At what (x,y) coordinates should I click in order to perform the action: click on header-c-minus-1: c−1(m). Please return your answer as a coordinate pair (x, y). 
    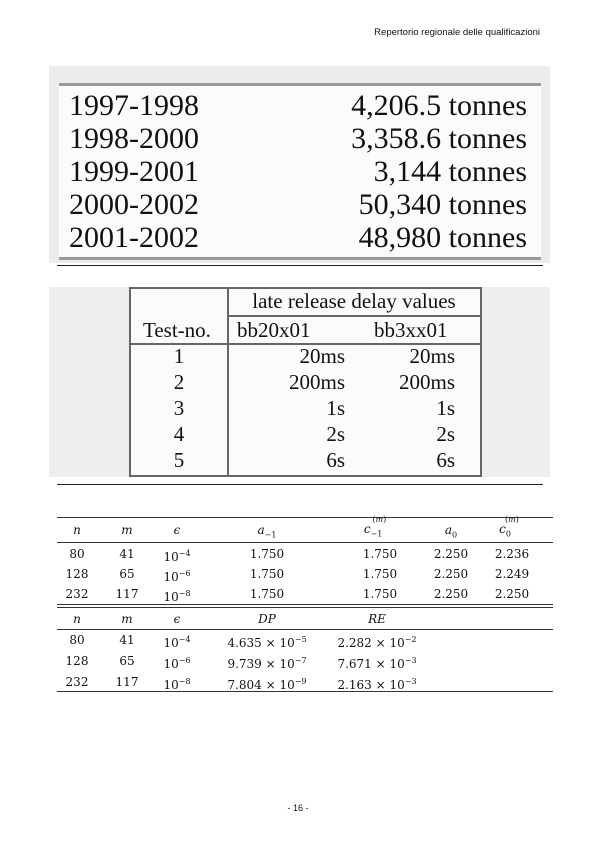
    Looking at the image, I should click on (375, 527).